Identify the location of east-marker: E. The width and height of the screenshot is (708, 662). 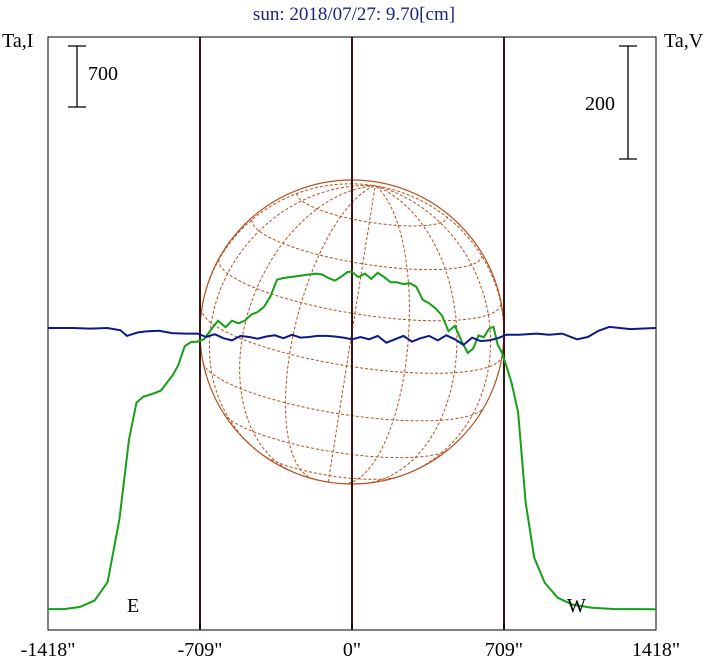
(133, 606).